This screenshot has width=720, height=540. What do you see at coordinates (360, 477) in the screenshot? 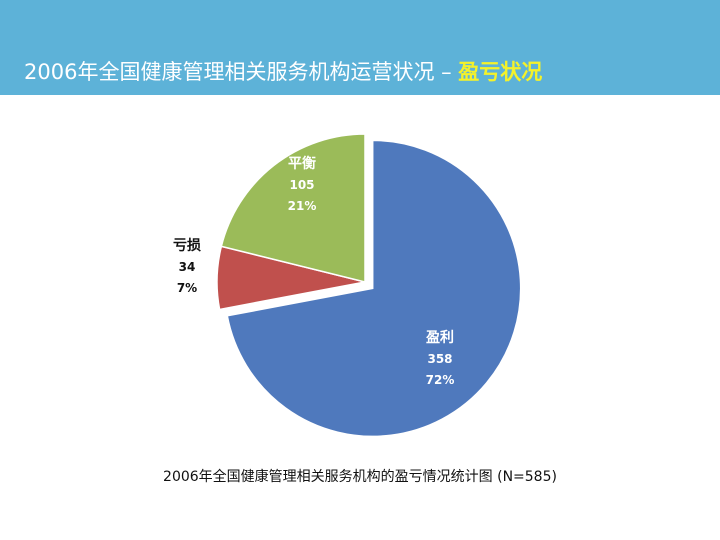
I see `chart-caption: 2006年全国健康管理相关服务机构的盈亏情况统计图 (N=585)` at bounding box center [360, 477].